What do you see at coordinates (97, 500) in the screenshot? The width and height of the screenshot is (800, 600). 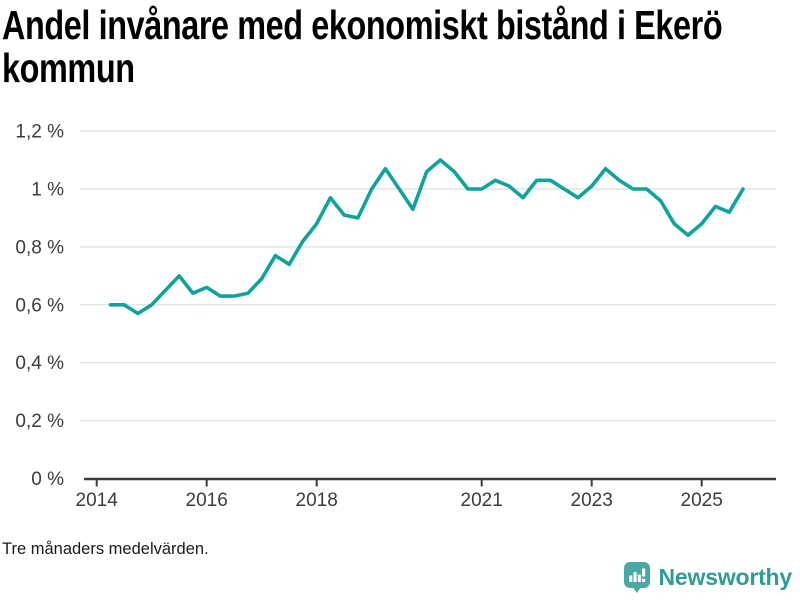 I see `x-axis-tick-label: 2014` at bounding box center [97, 500].